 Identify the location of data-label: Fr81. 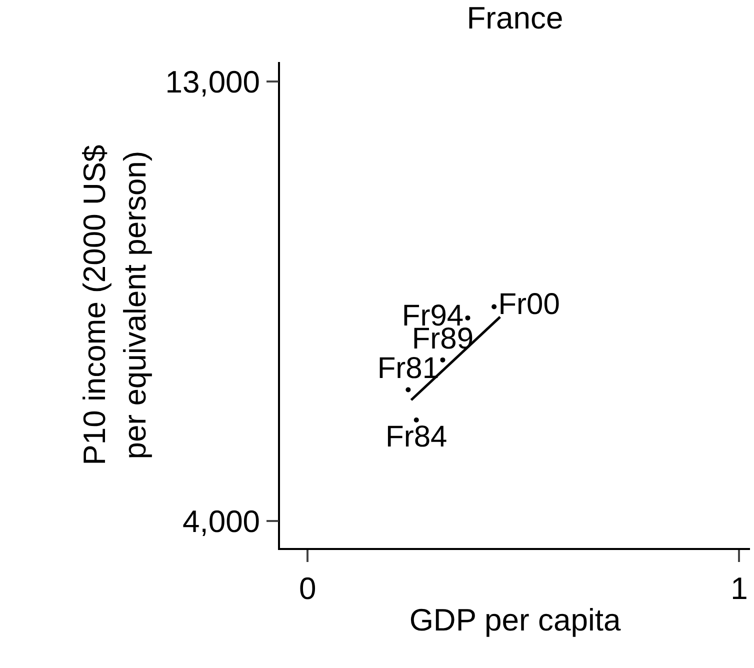
(408, 369).